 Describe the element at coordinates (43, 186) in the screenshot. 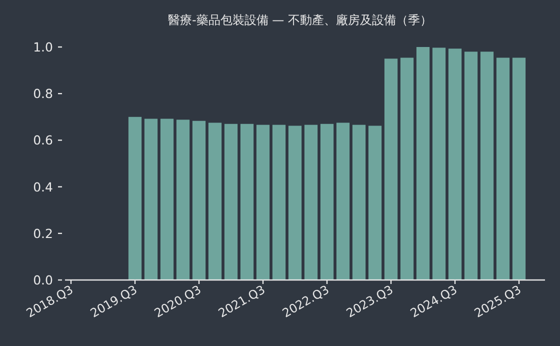

I see `y-tick-label: 0.4` at that location.